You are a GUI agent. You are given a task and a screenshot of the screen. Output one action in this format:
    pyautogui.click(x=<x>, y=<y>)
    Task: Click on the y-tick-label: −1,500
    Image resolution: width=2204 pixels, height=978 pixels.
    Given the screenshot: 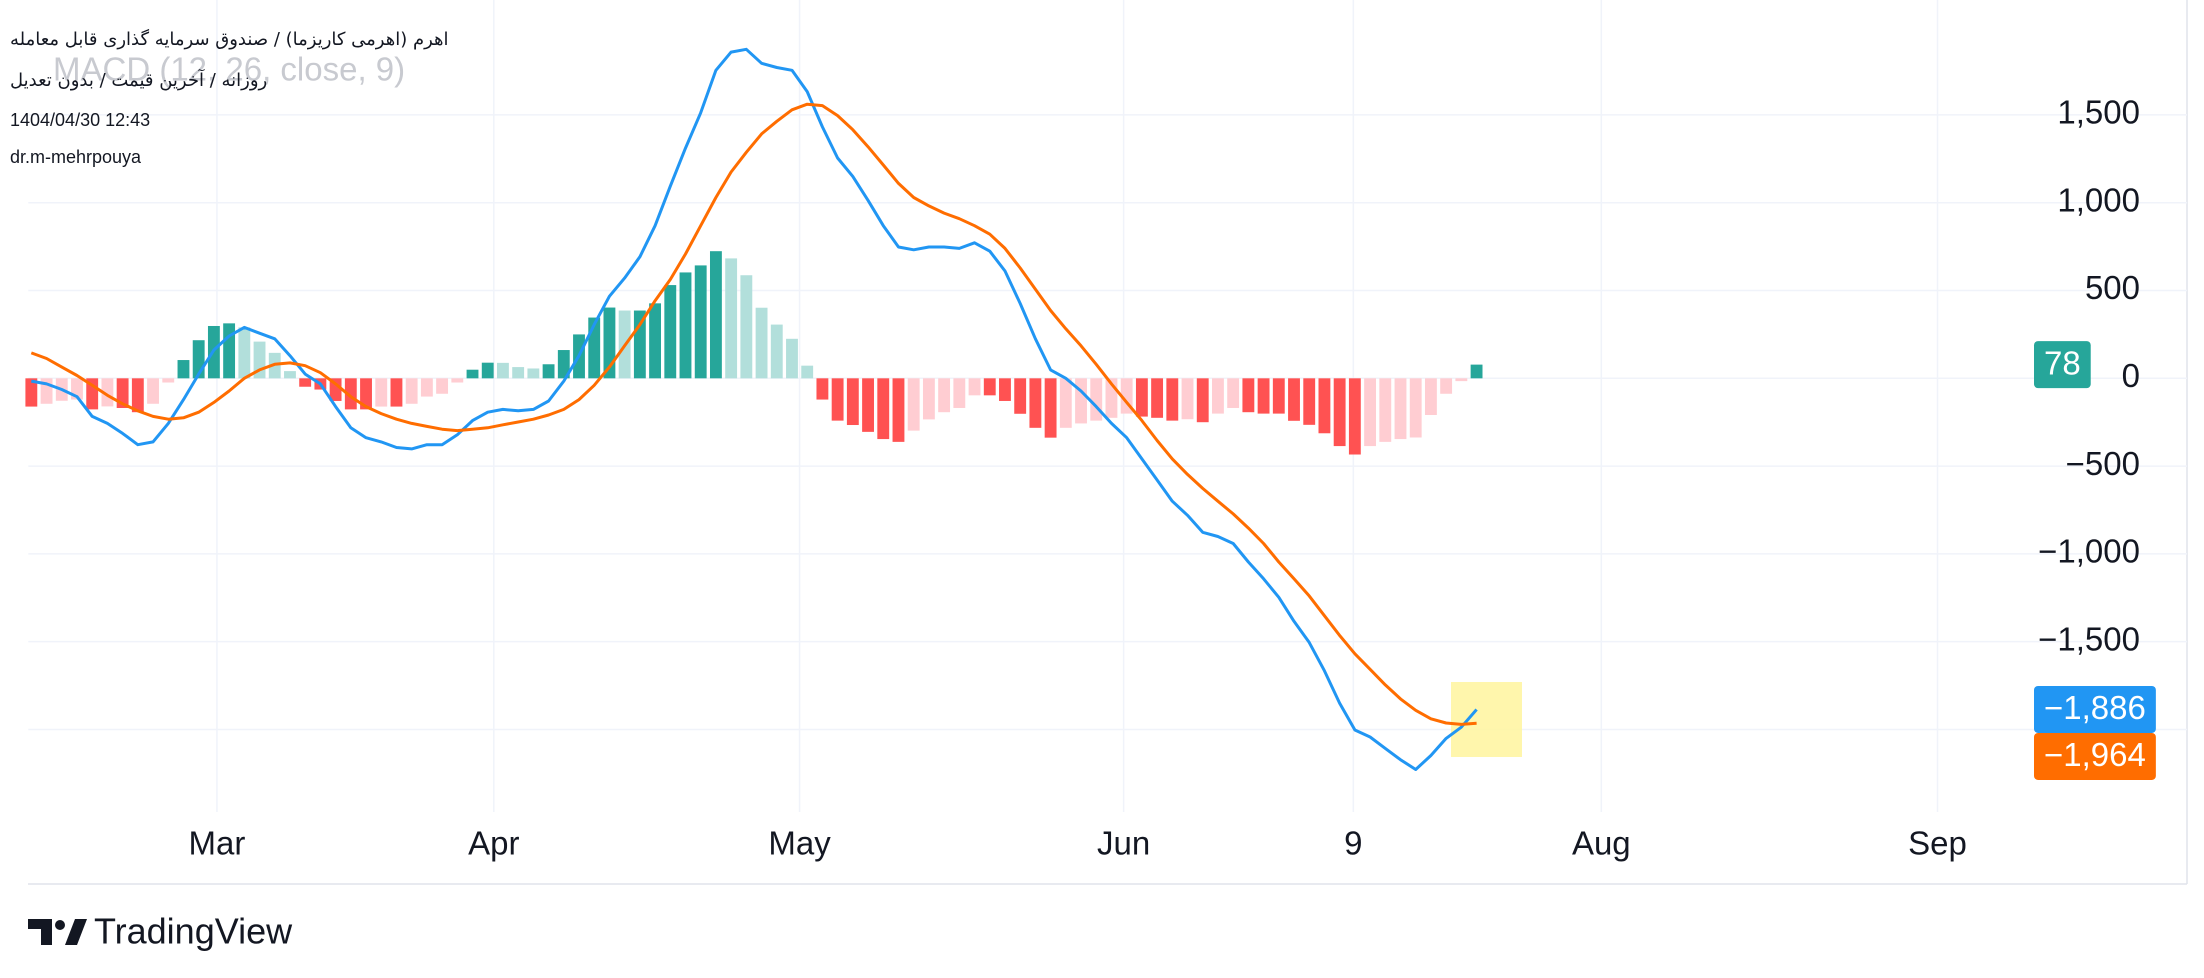 What is the action you would take?
    pyautogui.click(x=2089, y=638)
    